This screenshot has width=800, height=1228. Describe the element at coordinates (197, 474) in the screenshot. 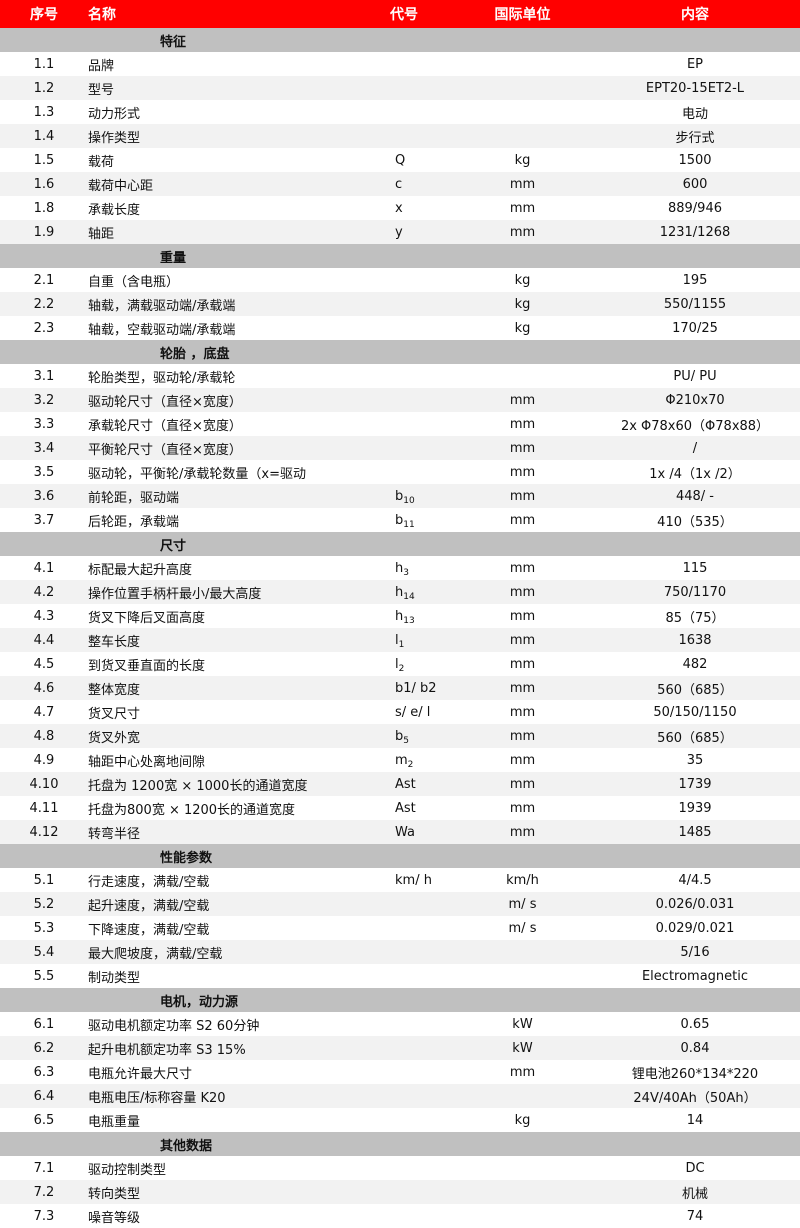

I see `row-name: 驱动轮，平衡轮/承载轮数量（x=驱动` at that location.